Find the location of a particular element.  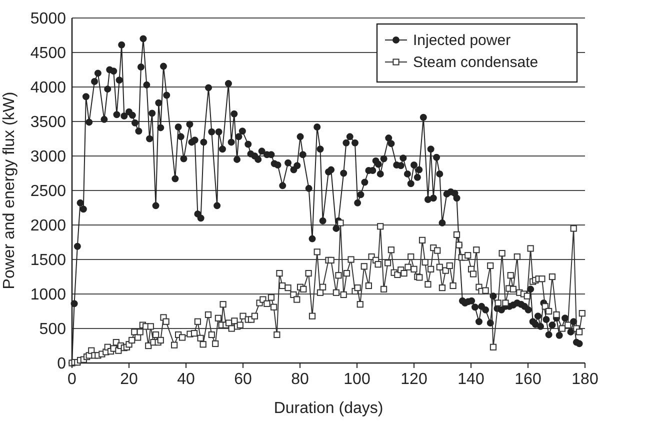

x-tick-label: 160 is located at coordinates (528, 379).